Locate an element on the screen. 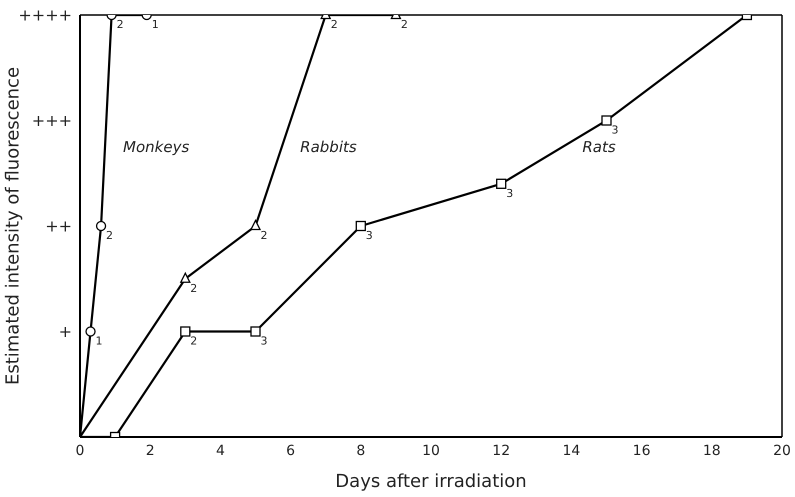 The image size is (795, 497). category-label: ++++ is located at coordinates (45, 15).